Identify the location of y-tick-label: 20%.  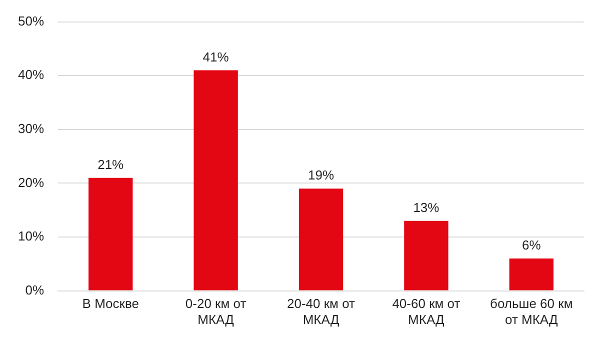
(31, 182).